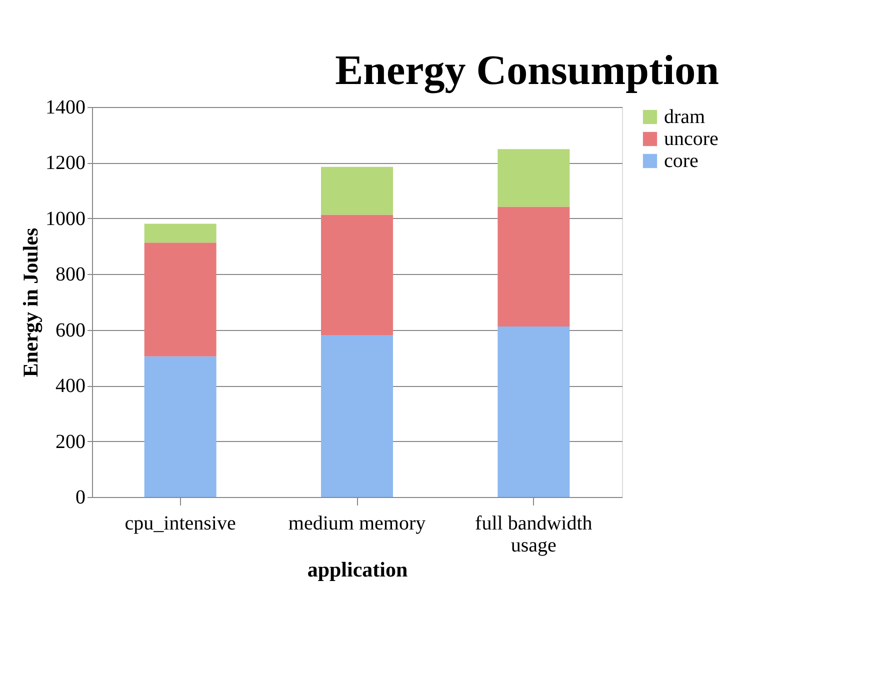  What do you see at coordinates (71, 330) in the screenshot?
I see `y-tick-label: 600` at bounding box center [71, 330].